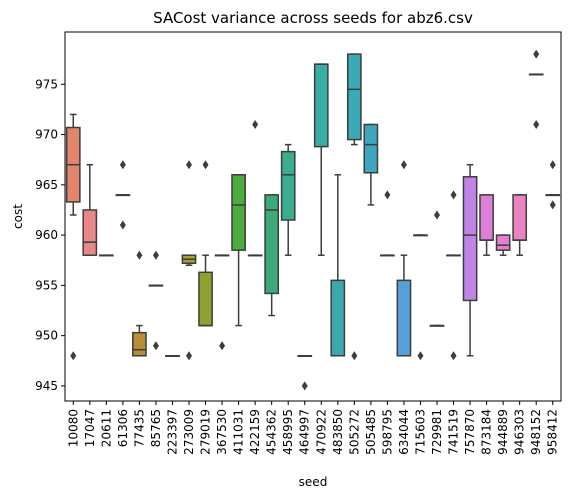 The height and width of the screenshot is (494, 571). Describe the element at coordinates (46, 84) in the screenshot. I see `y-tick-label: 975` at that location.